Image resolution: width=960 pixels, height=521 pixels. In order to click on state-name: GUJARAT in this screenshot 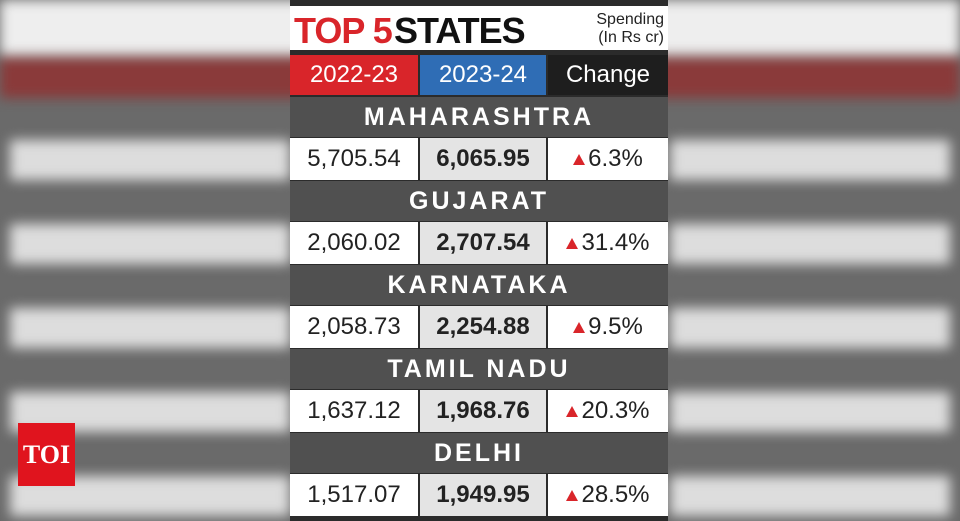, I will do `click(479, 201)`.